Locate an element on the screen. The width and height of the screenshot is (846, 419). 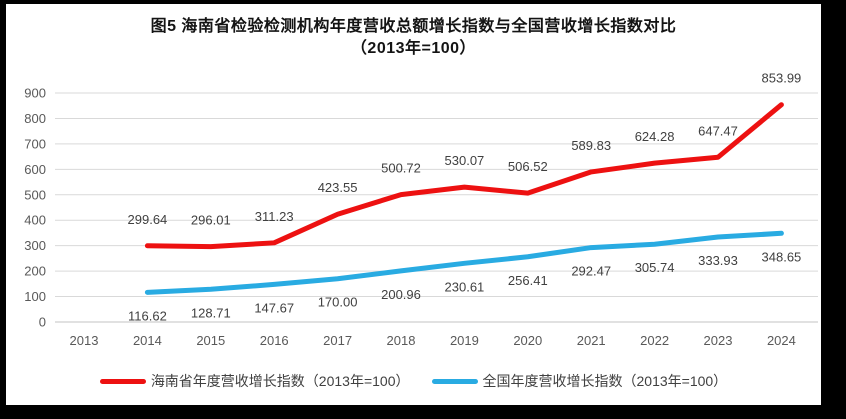
x-axis-tick-label: 2017 is located at coordinates (337, 340).